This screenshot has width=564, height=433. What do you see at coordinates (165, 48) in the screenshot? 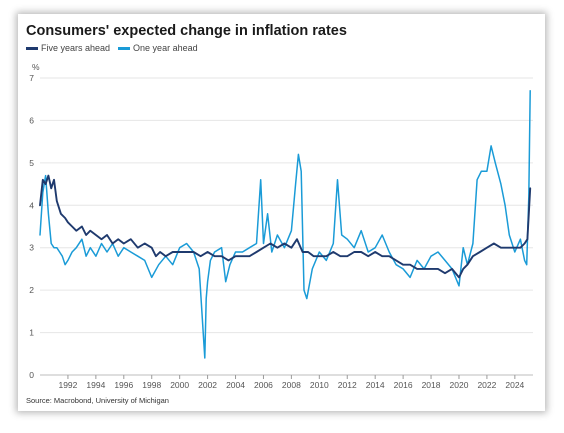
I see `legend-label-one-year: One year ahead` at bounding box center [165, 48].